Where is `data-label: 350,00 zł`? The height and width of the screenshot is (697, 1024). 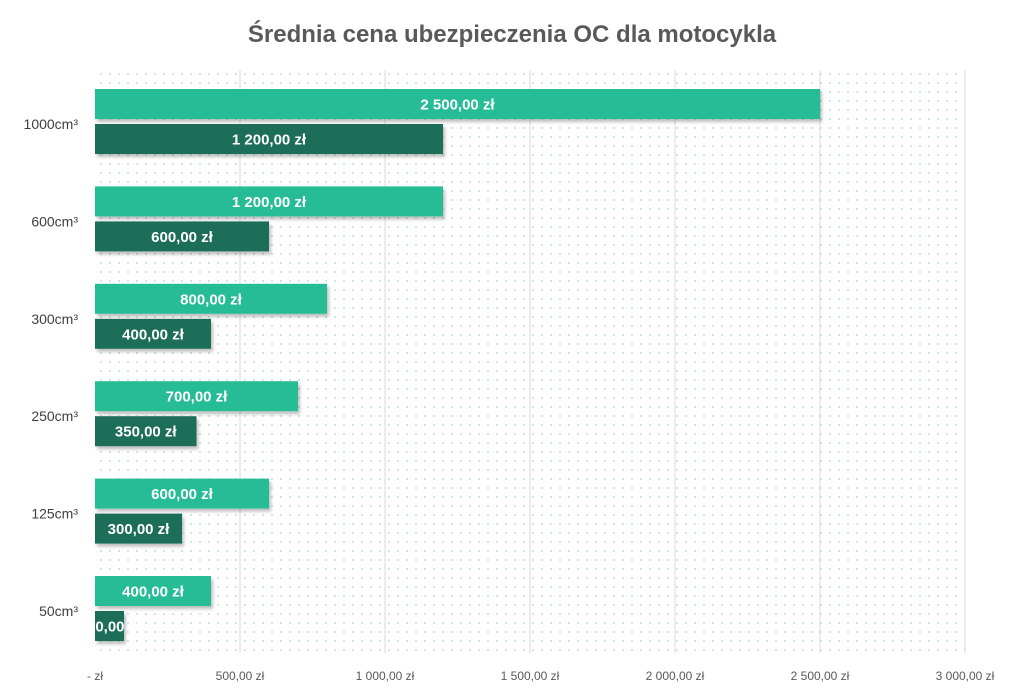 data-label: 350,00 zł is located at coordinates (146, 432).